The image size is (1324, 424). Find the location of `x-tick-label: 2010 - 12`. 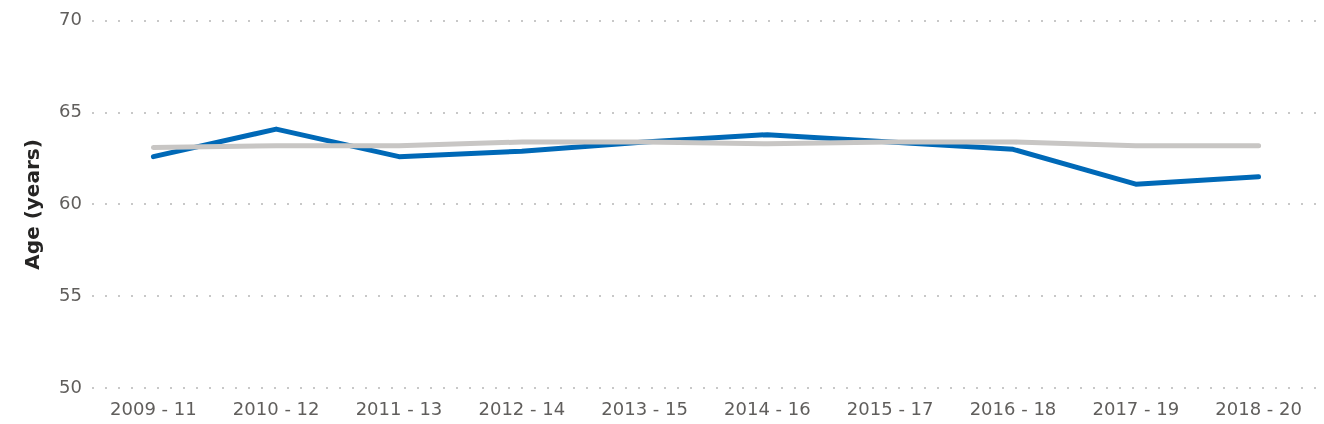

x-tick-label: 2010 - 12 is located at coordinates (276, 409).